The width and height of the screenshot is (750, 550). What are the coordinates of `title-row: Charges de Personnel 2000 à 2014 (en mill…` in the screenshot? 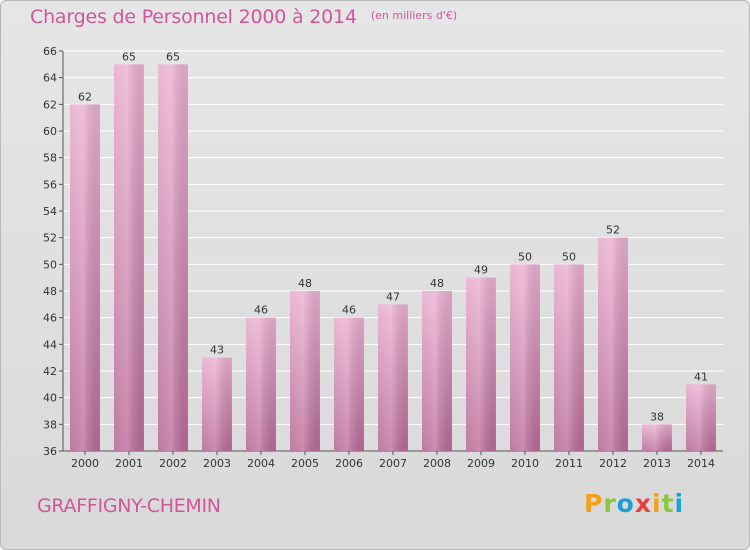 It's located at (243, 17).